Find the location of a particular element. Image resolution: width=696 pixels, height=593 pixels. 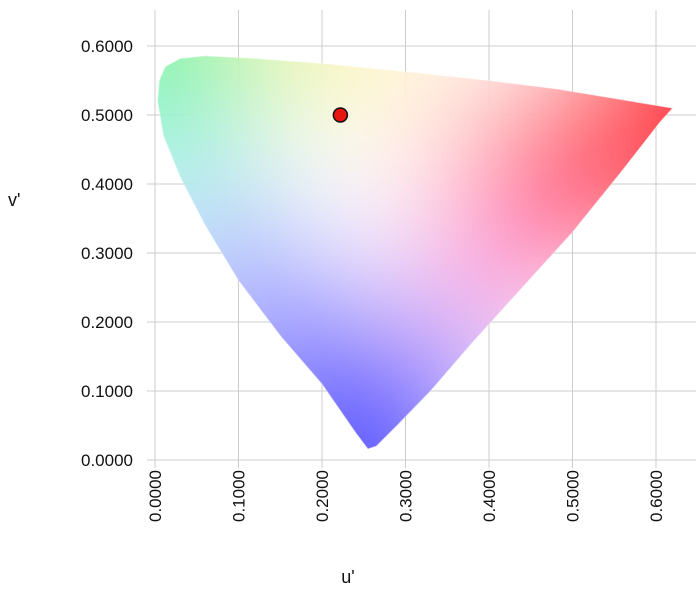

x-axis-title: u' is located at coordinates (347, 577).